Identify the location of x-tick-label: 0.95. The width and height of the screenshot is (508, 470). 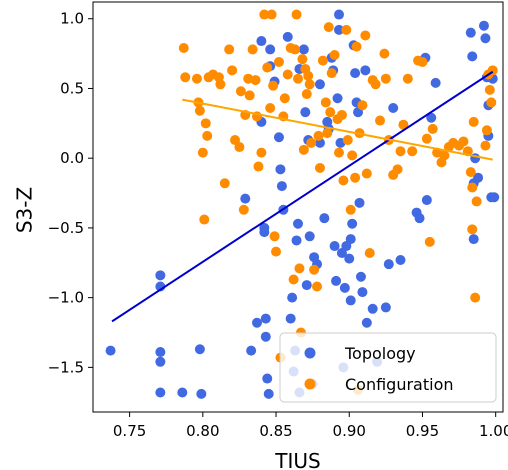
(422, 431).